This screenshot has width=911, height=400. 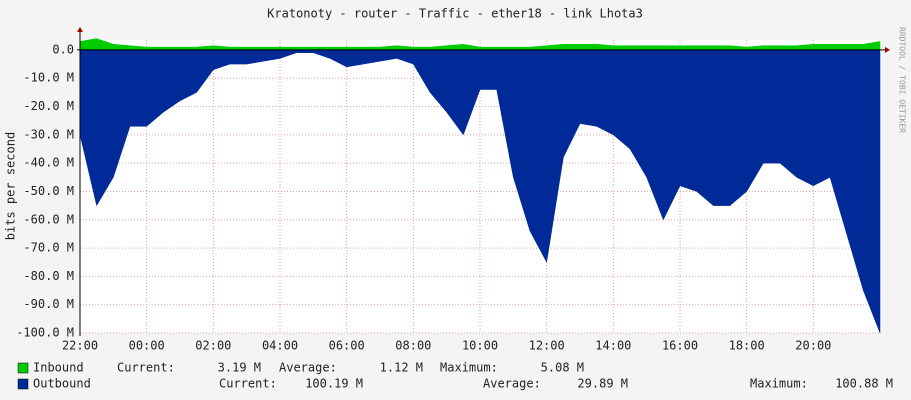 I want to click on y-axis-label: bits per second, so click(x=11, y=186).